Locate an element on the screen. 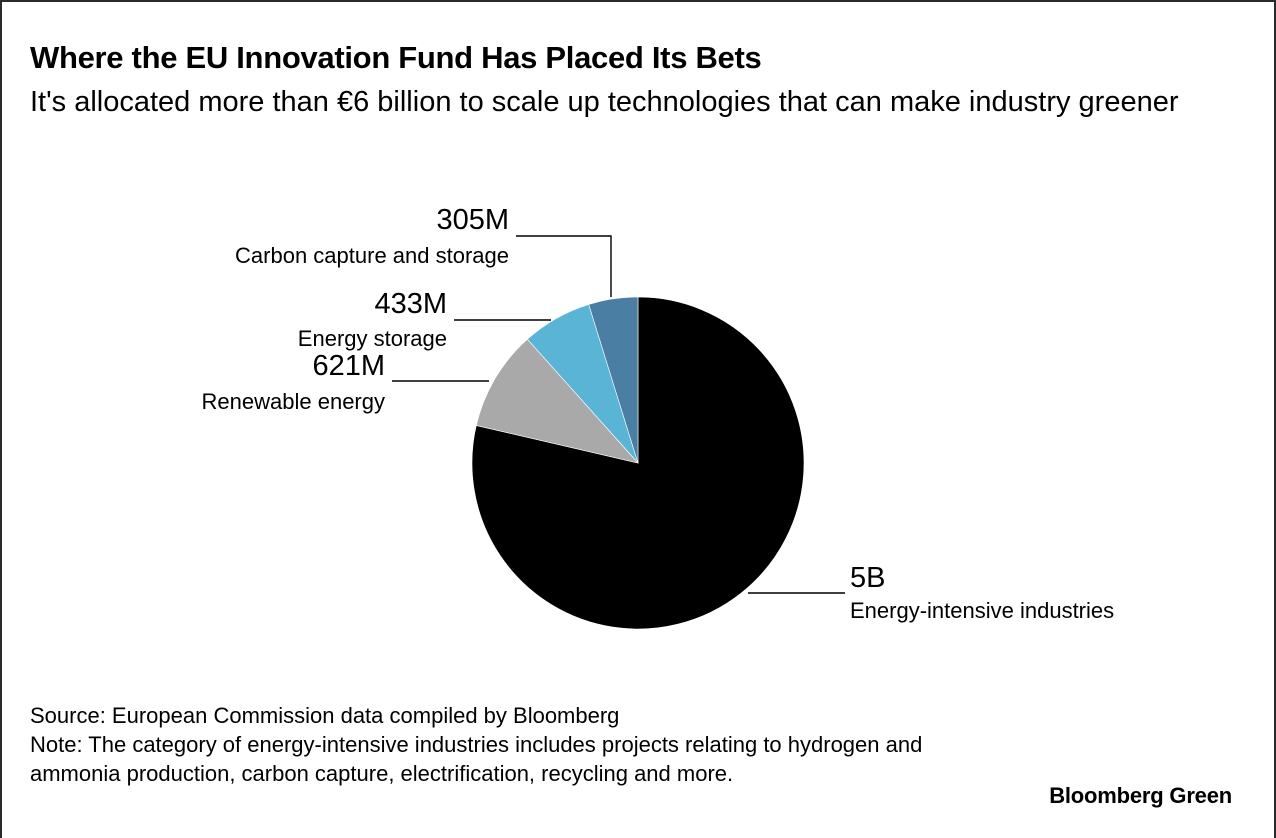  value-label-carbon-capture-and-storage: 305M is located at coordinates (472, 220).